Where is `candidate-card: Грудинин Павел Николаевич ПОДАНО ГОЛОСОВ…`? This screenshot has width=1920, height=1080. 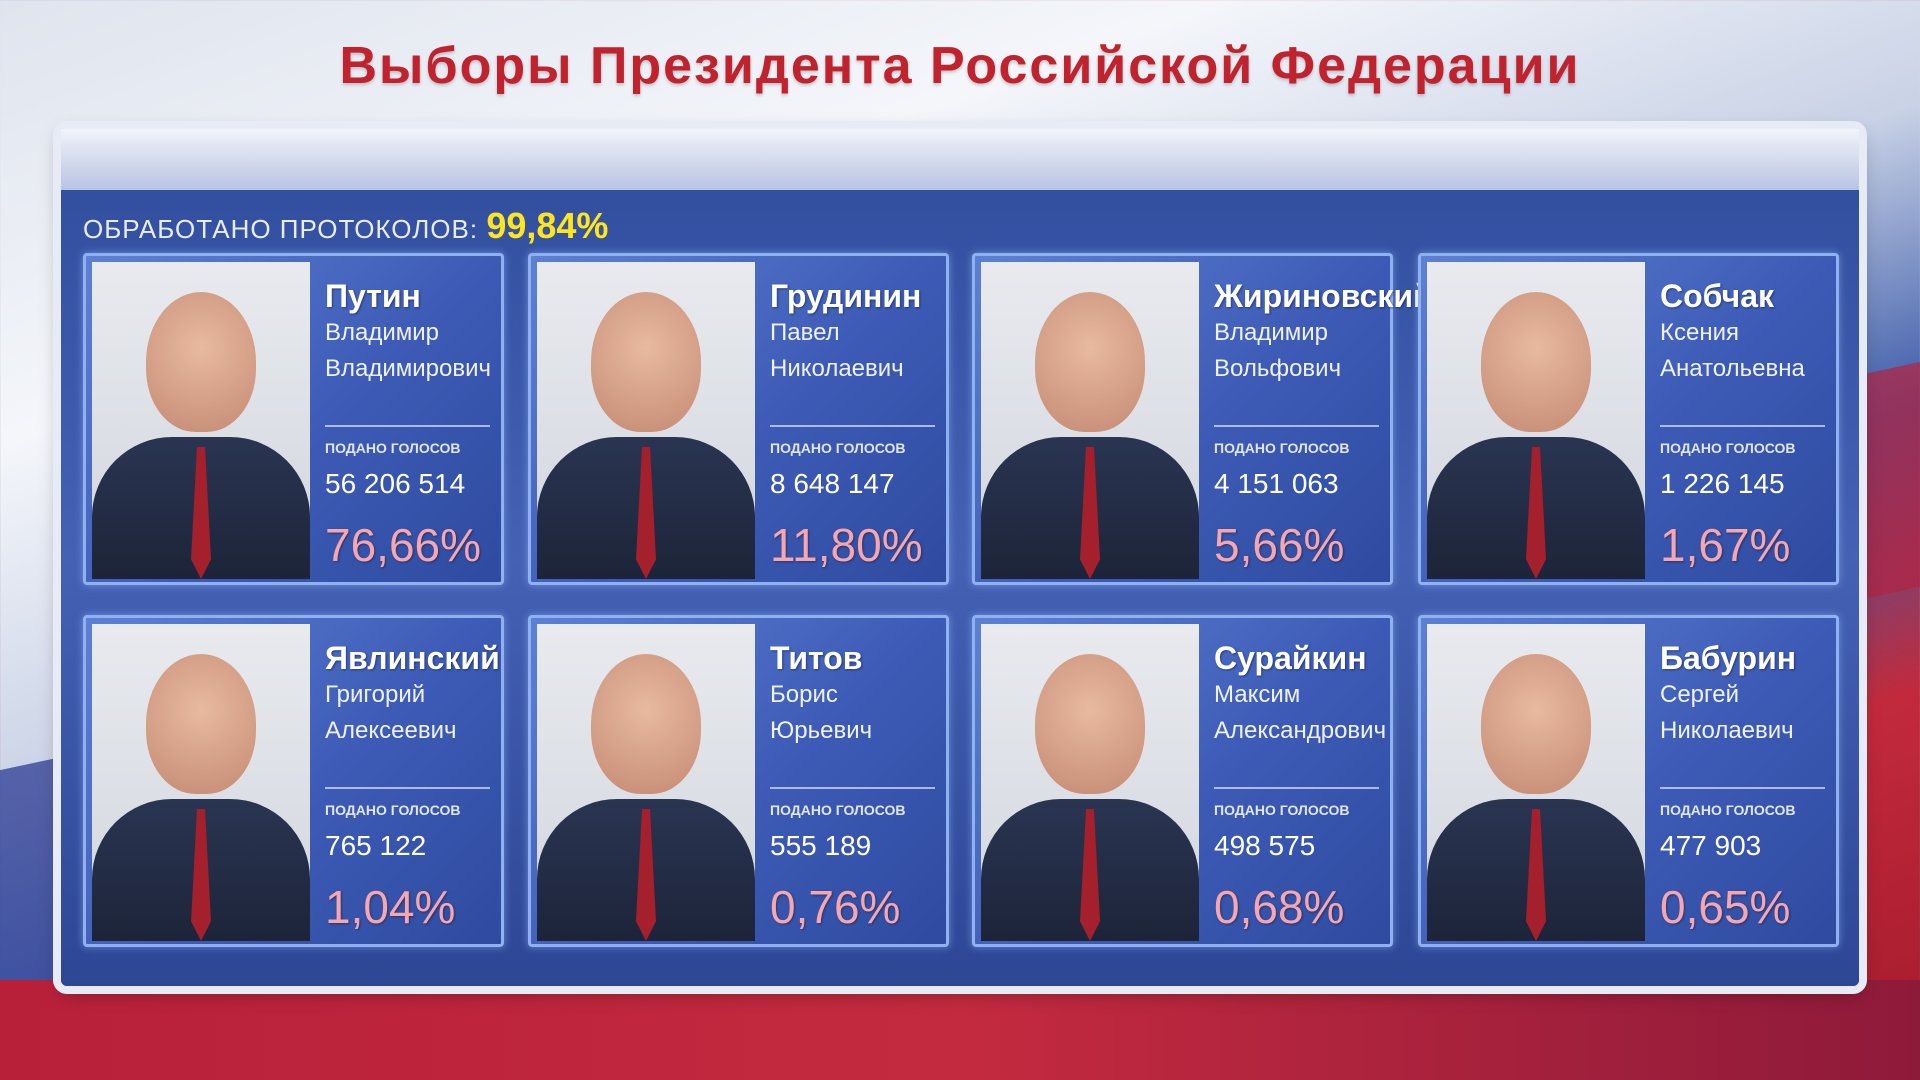
candidate-card: Грудинин Павел Николаевич ПОДАНО ГОЛОСОВ… is located at coordinates (738, 419).